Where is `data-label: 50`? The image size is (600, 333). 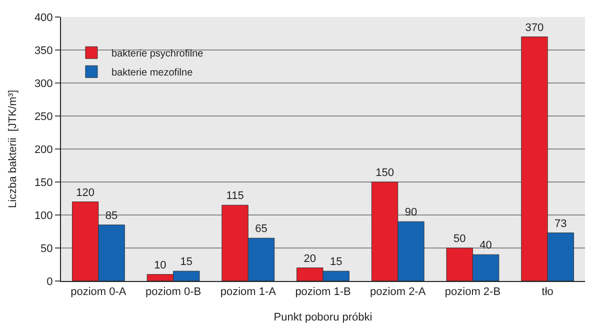
data-label: 50 is located at coordinates (459, 239).